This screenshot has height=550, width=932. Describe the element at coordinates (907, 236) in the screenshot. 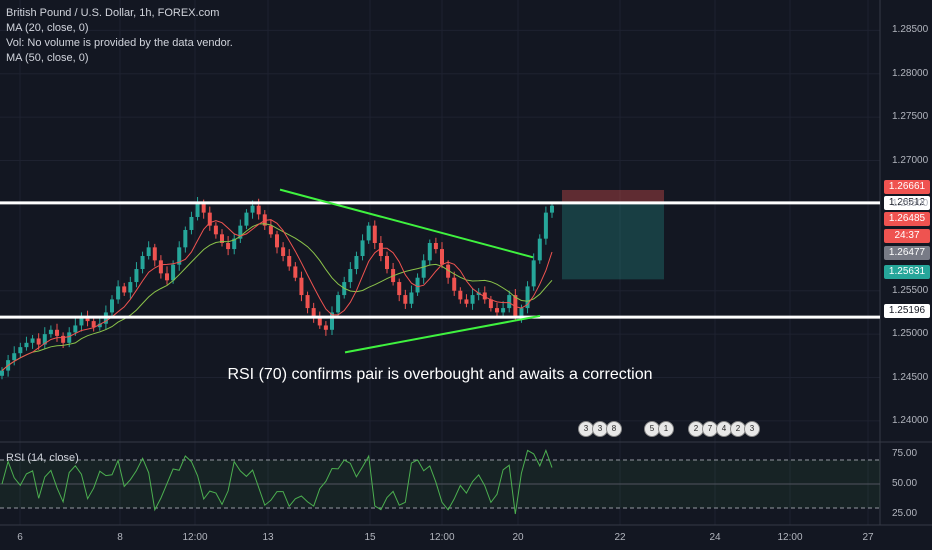

I see `price-tag: 24:37` at that location.